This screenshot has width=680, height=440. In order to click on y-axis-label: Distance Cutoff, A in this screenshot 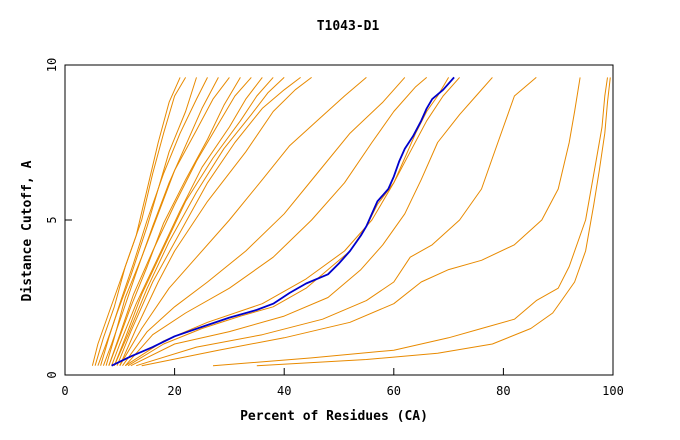, I will do `click(27, 230)`.